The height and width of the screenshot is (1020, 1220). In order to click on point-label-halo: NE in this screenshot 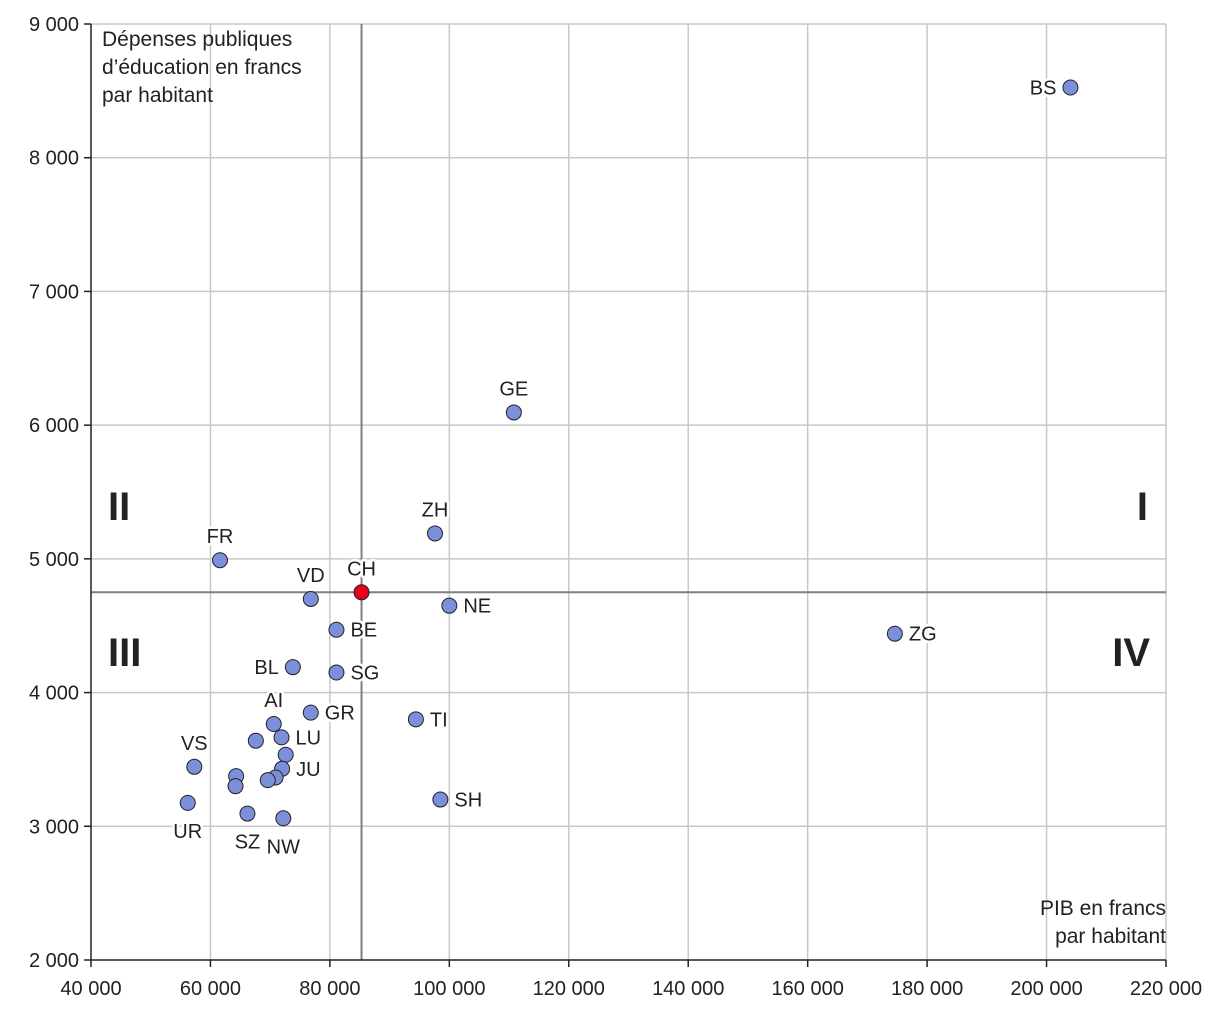, I will do `click(477, 607)`.